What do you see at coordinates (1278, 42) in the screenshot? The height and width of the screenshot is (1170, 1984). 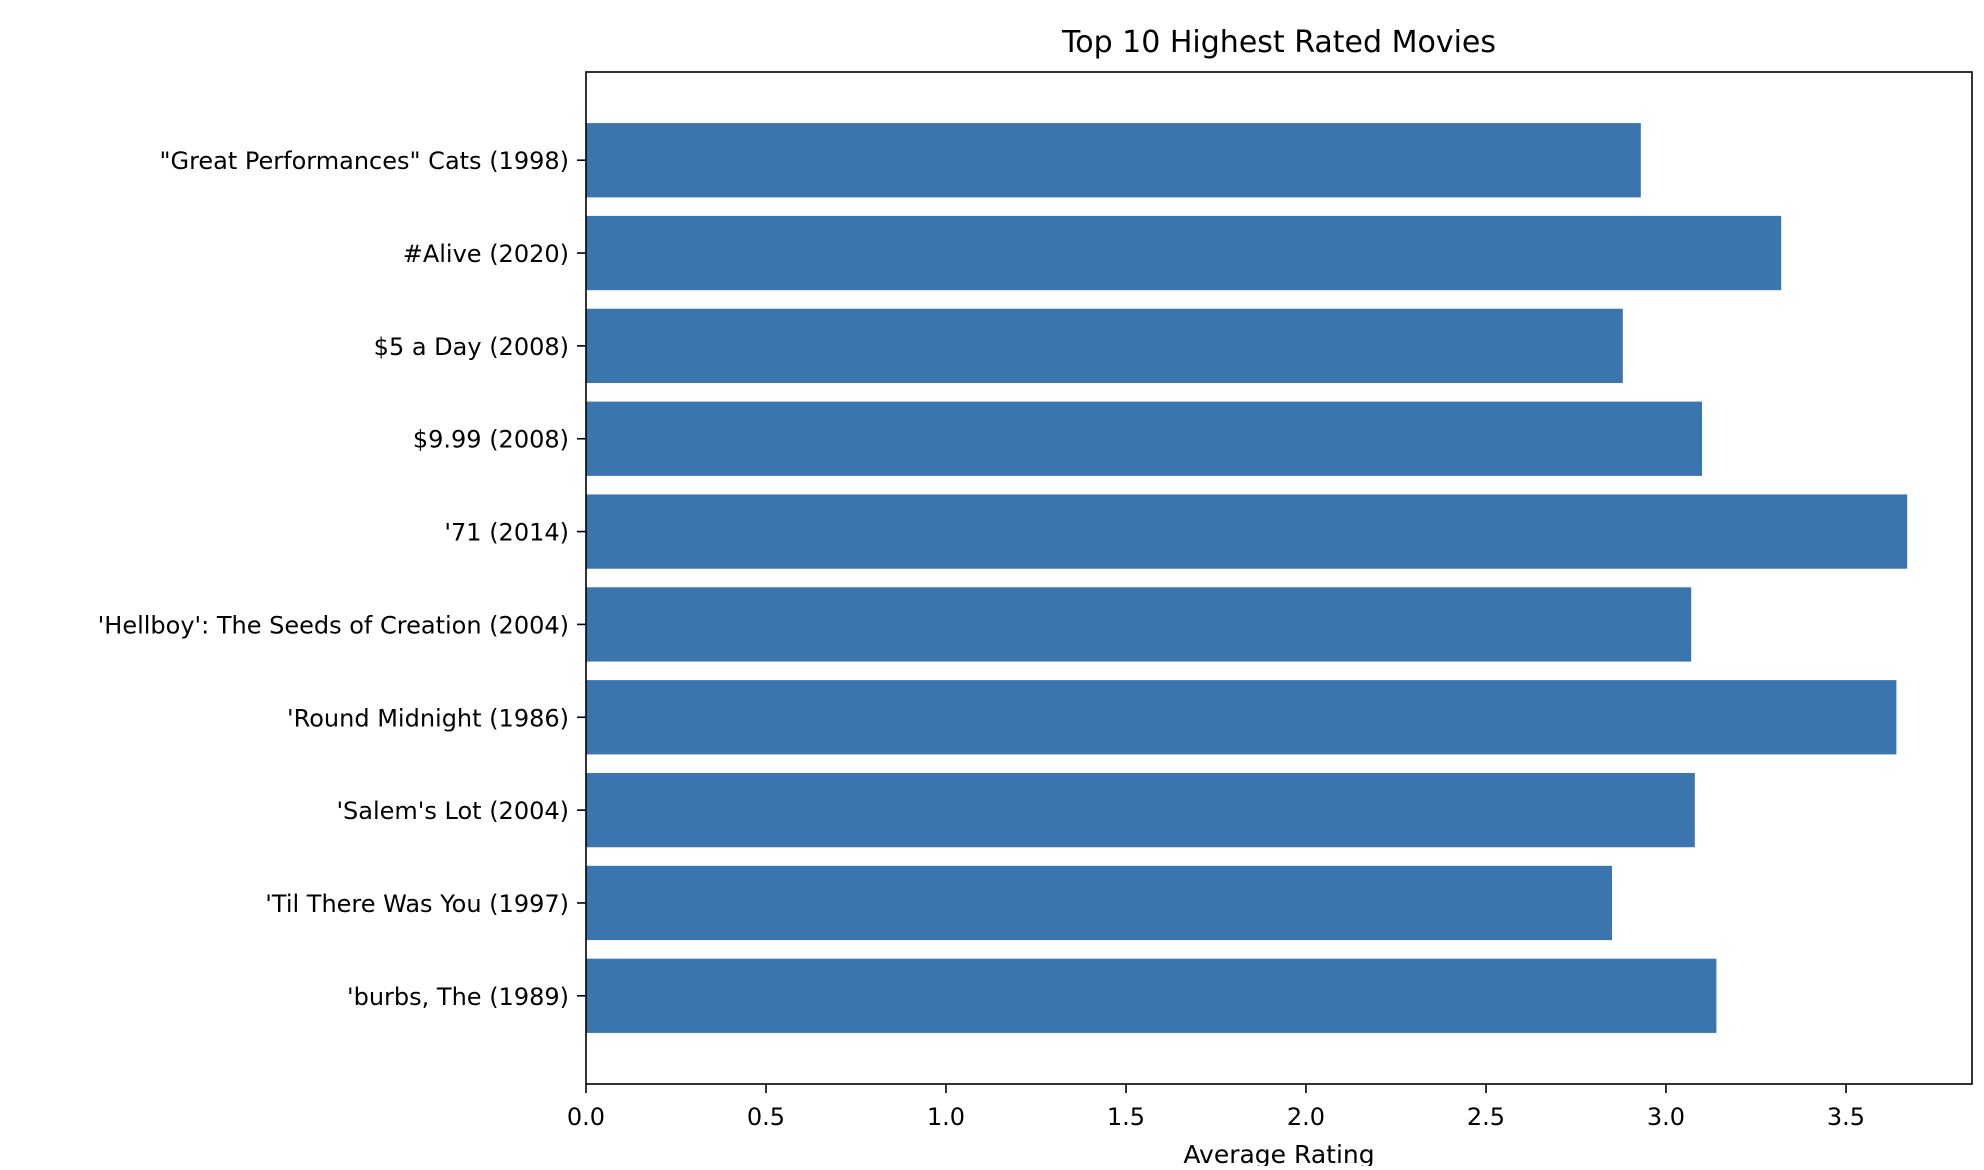 I see `chart-title: Top 10 Highest Rated Movies` at bounding box center [1278, 42].